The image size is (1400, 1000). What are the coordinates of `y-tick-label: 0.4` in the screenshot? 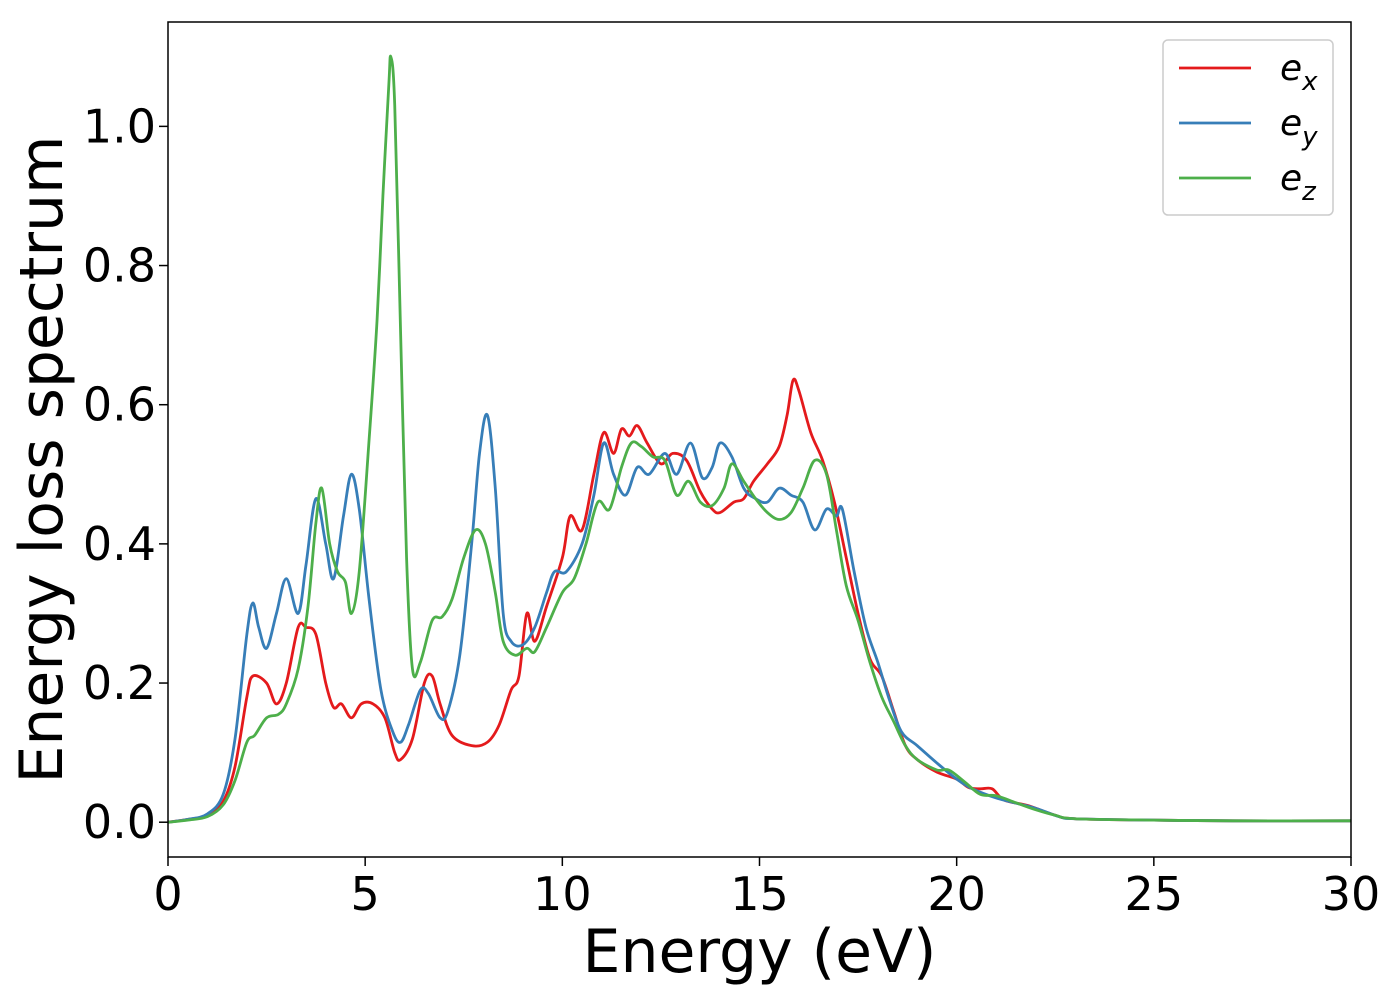 It's located at (119, 544).